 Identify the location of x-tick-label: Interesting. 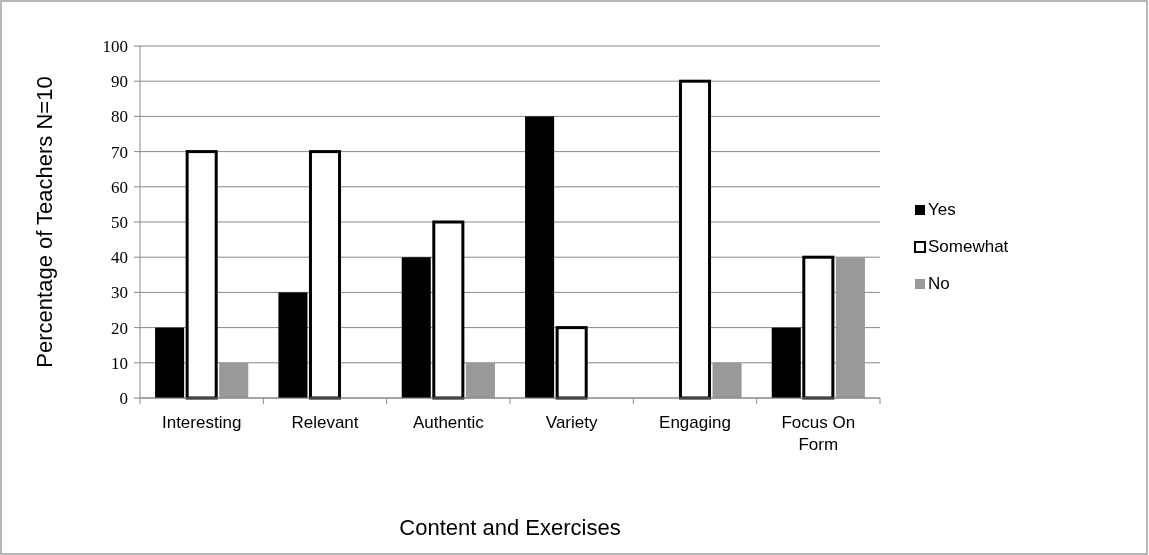
(201, 422).